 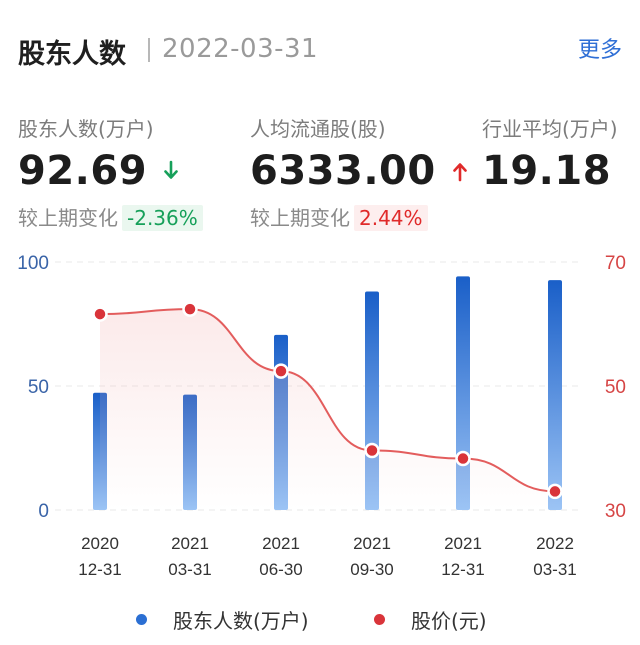 I want to click on stat-holder-count: 股东人数(万户) 92.69 较上期变化 -2.36%, so click(x=110, y=172).